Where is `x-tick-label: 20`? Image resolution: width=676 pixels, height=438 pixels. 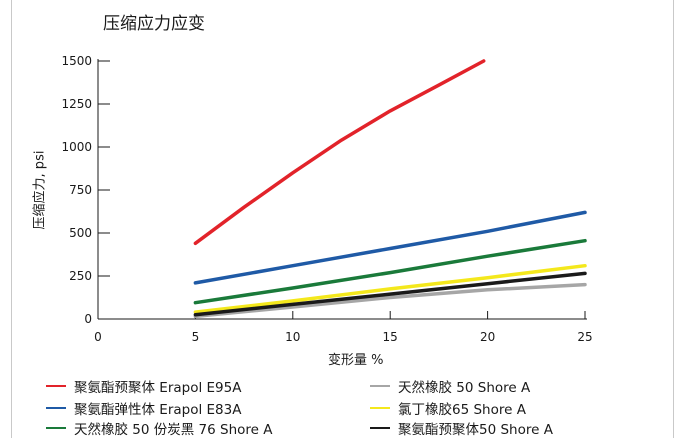
x-tick-label: 20 is located at coordinates (487, 337).